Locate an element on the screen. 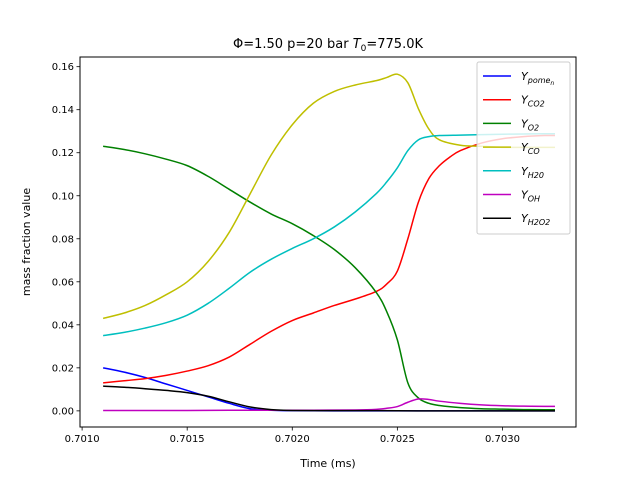  series-line-h2o2 is located at coordinates (329, 398).